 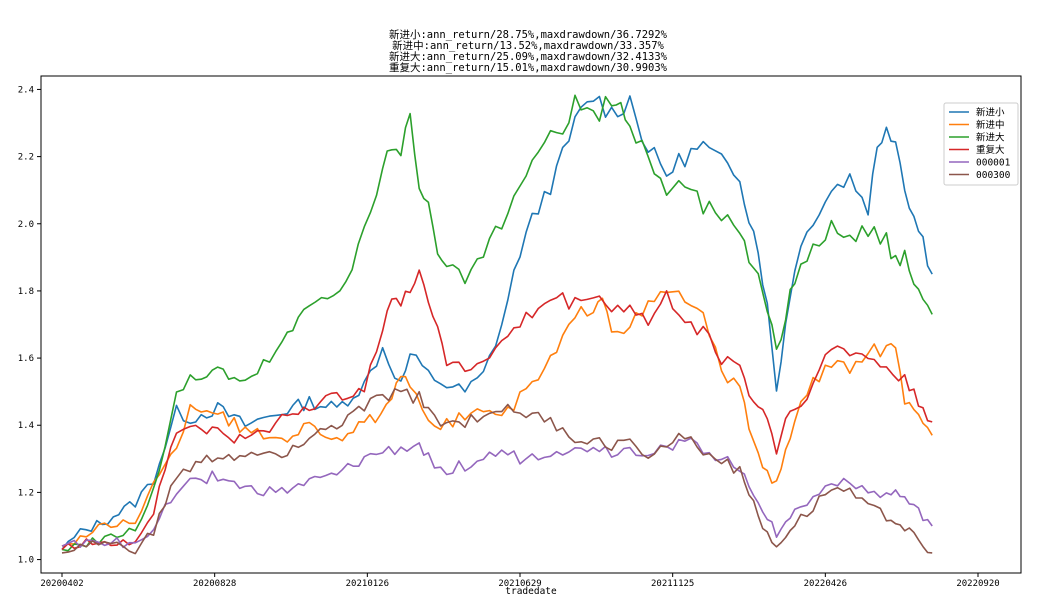 I want to click on x-tick-label: 20220920, so click(x=977, y=584).